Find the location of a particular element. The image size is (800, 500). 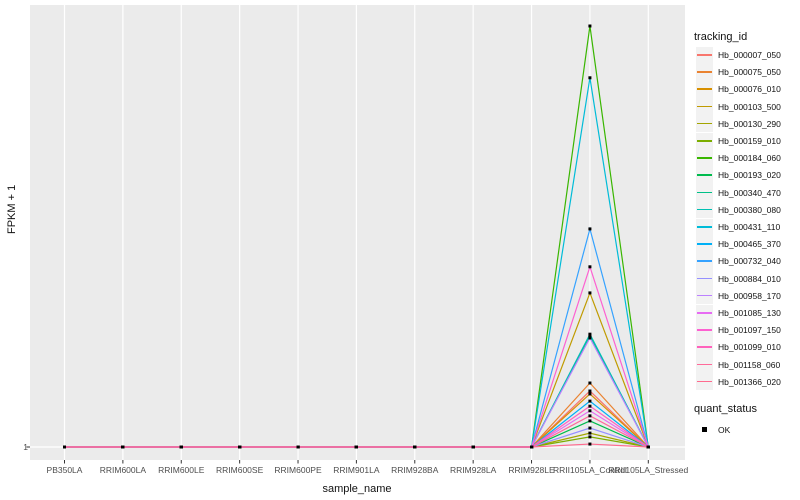

legend-entry-Hb_000007_050: Hb_000007_050 is located at coordinates (738, 55).